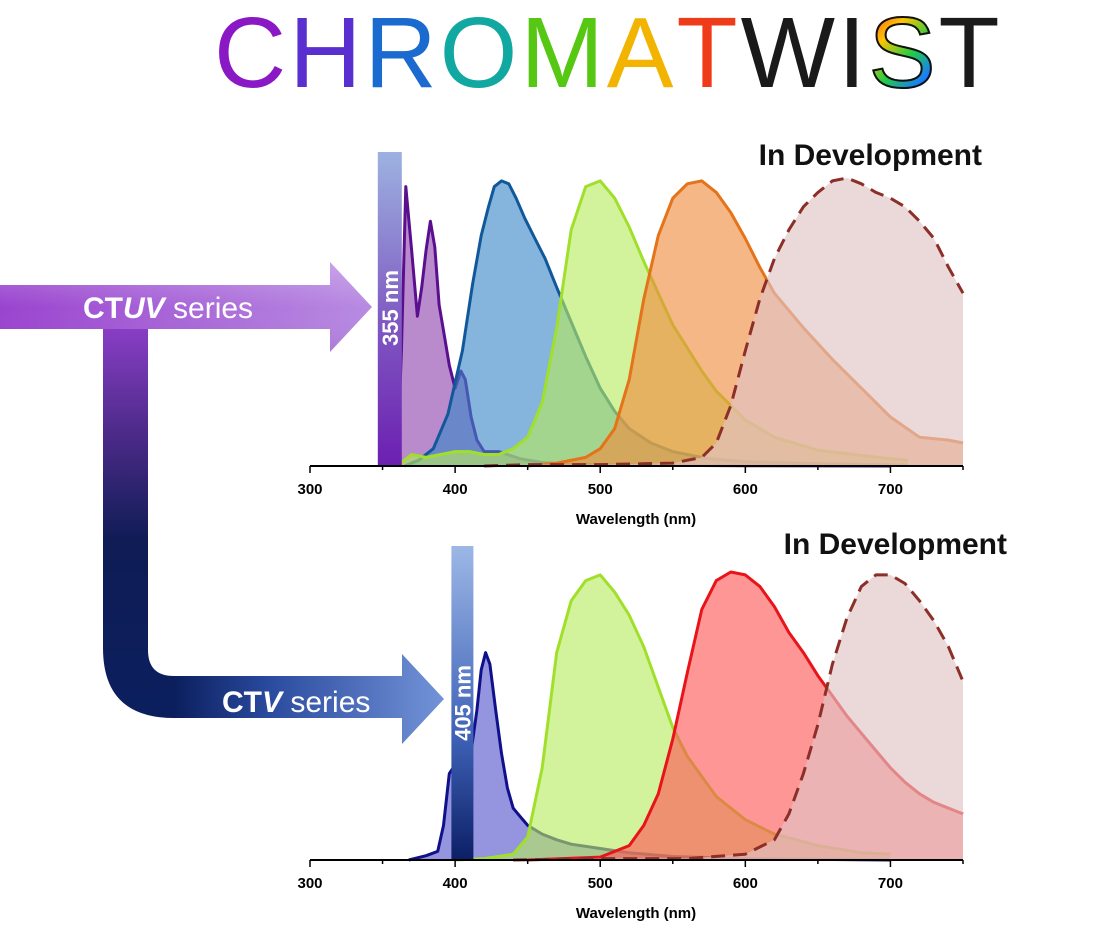  Describe the element at coordinates (708, 54) in the screenshot. I see `logo-letter-6: T` at that location.